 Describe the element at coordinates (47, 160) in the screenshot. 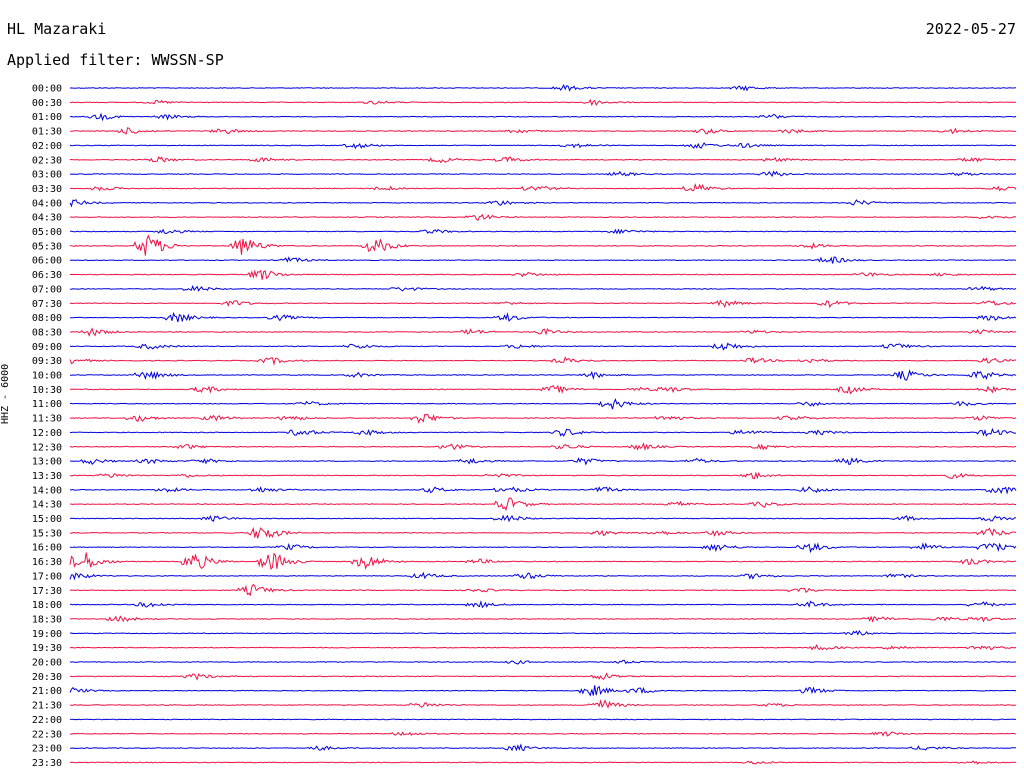

I see `row-time-label: 02:30` at that location.